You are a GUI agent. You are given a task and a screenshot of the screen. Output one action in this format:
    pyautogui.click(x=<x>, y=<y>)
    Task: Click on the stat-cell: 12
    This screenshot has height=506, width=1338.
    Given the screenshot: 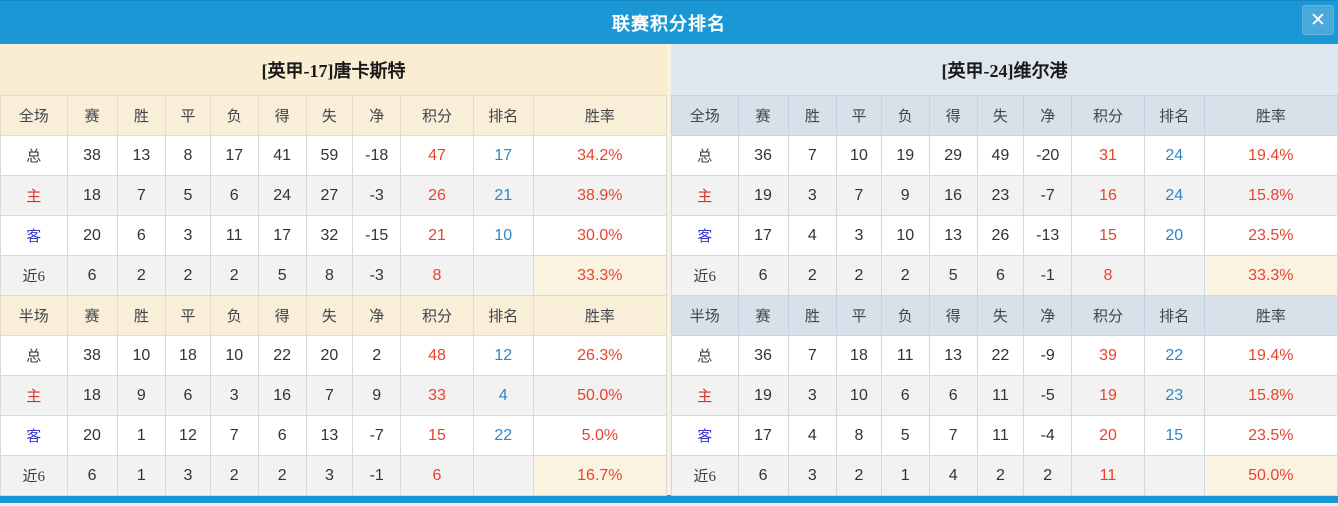 What is the action you would take?
    pyautogui.click(x=188, y=435)
    